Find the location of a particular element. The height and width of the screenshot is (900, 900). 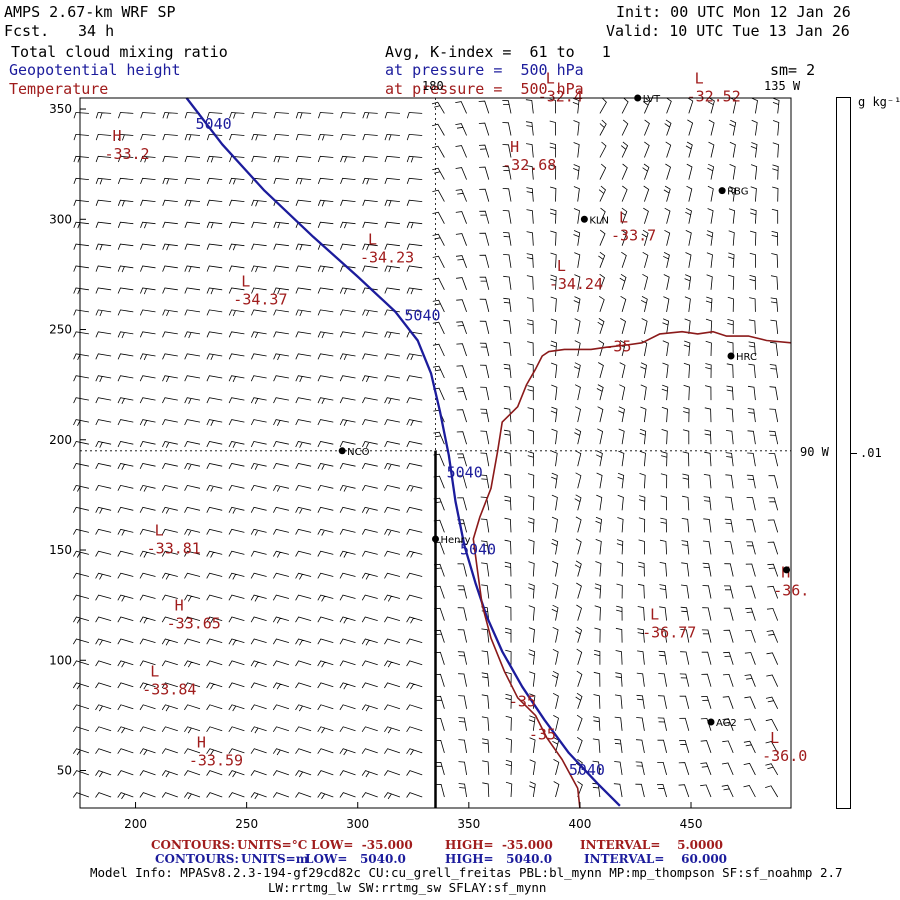

y-tick-label: 350 is located at coordinates (60, 109).